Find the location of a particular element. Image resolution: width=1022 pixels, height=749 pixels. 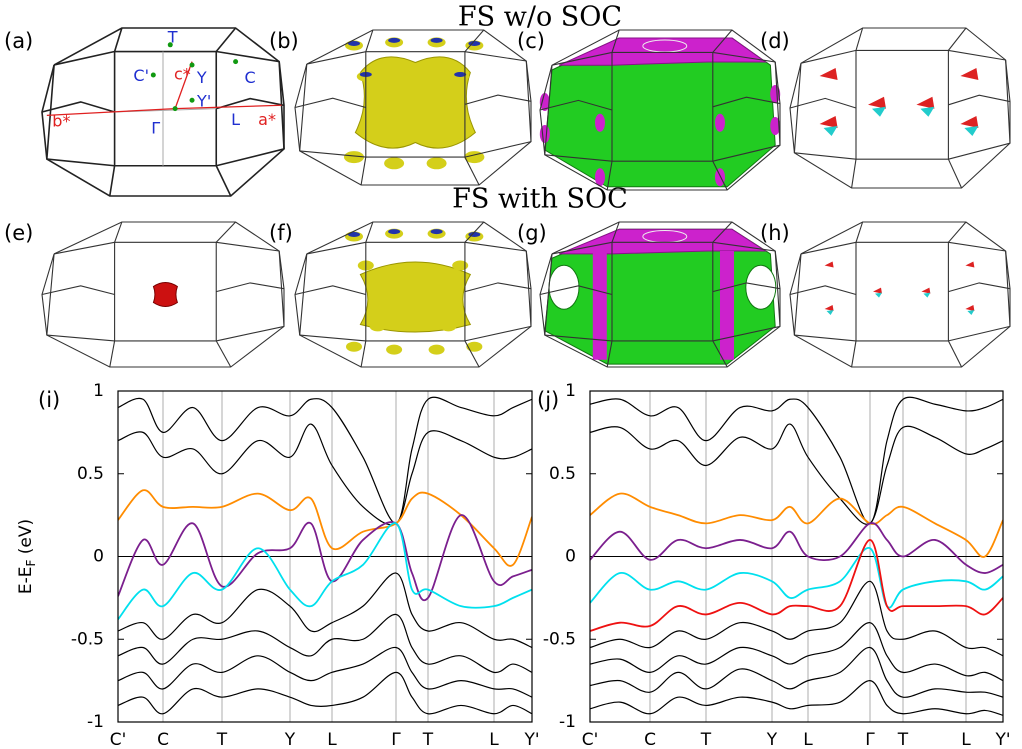

panel-label: (h) is located at coordinates (775, 233).